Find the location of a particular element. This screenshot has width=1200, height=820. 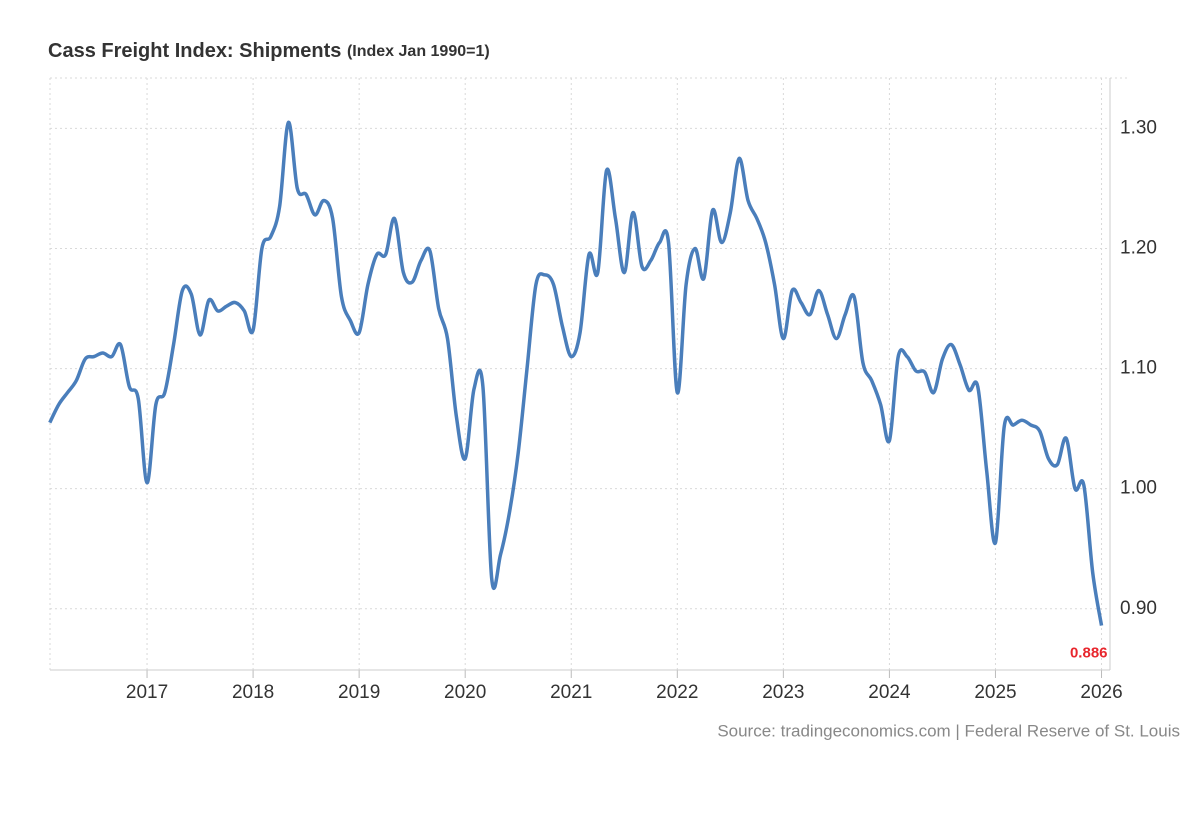

y-tick-label: 1.00 is located at coordinates (1138, 488).